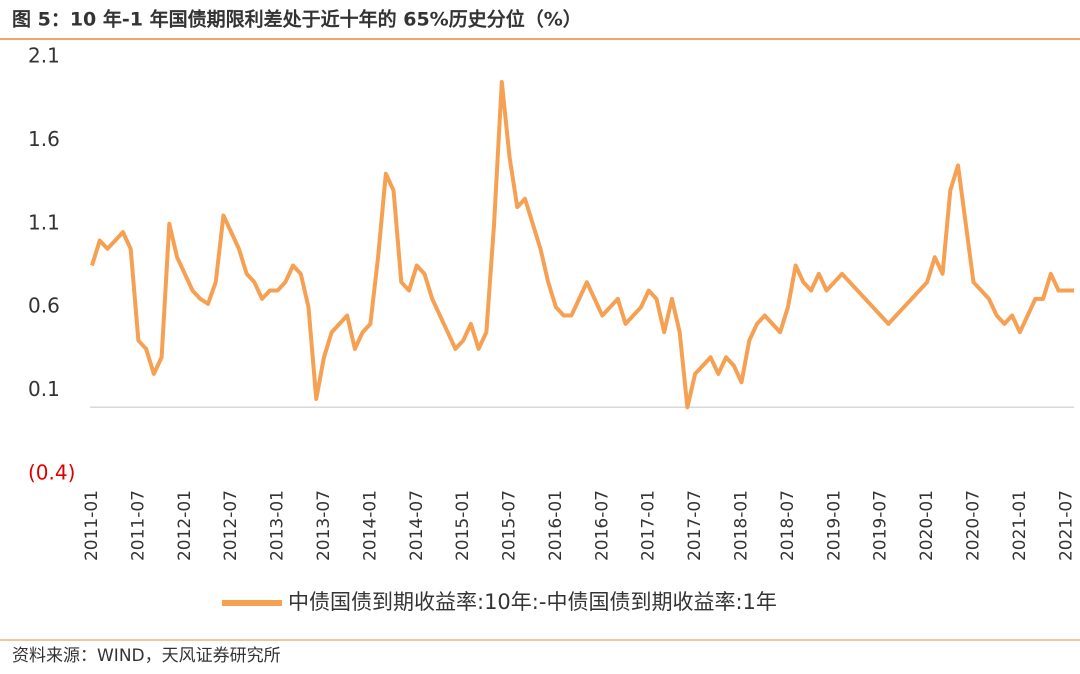 The width and height of the screenshot is (1080, 674). What do you see at coordinates (881, 525) in the screenshot?
I see `x-tick-label: 2019-07` at bounding box center [881, 525].